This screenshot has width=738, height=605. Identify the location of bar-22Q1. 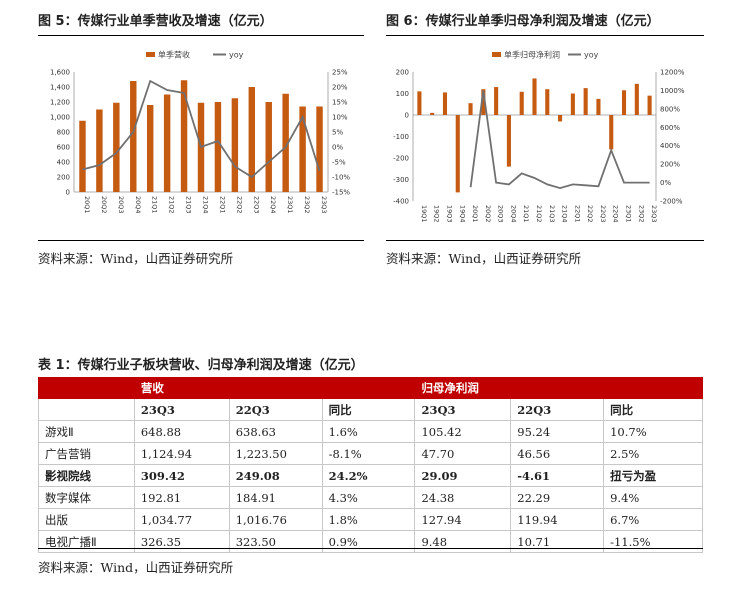
(218, 147).